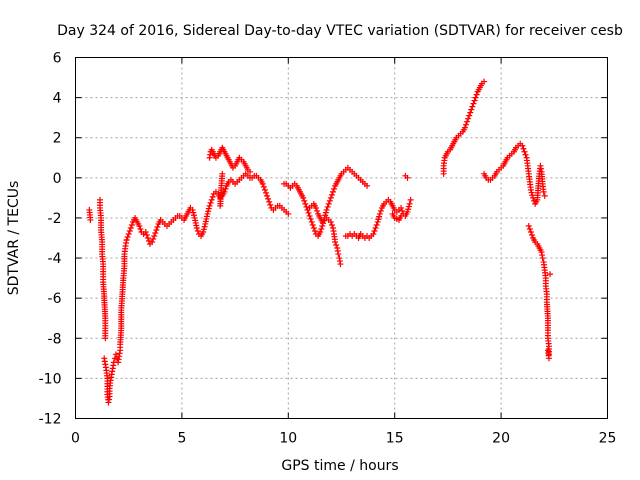 The image size is (640, 480). I want to click on x-tick-label: 20, so click(501, 439).